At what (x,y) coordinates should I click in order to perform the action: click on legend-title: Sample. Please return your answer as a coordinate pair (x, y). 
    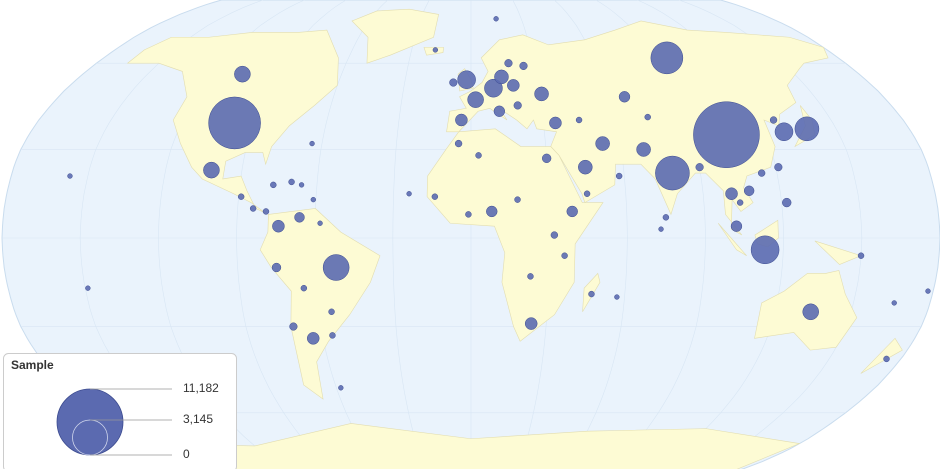
    Looking at the image, I should click on (32, 365).